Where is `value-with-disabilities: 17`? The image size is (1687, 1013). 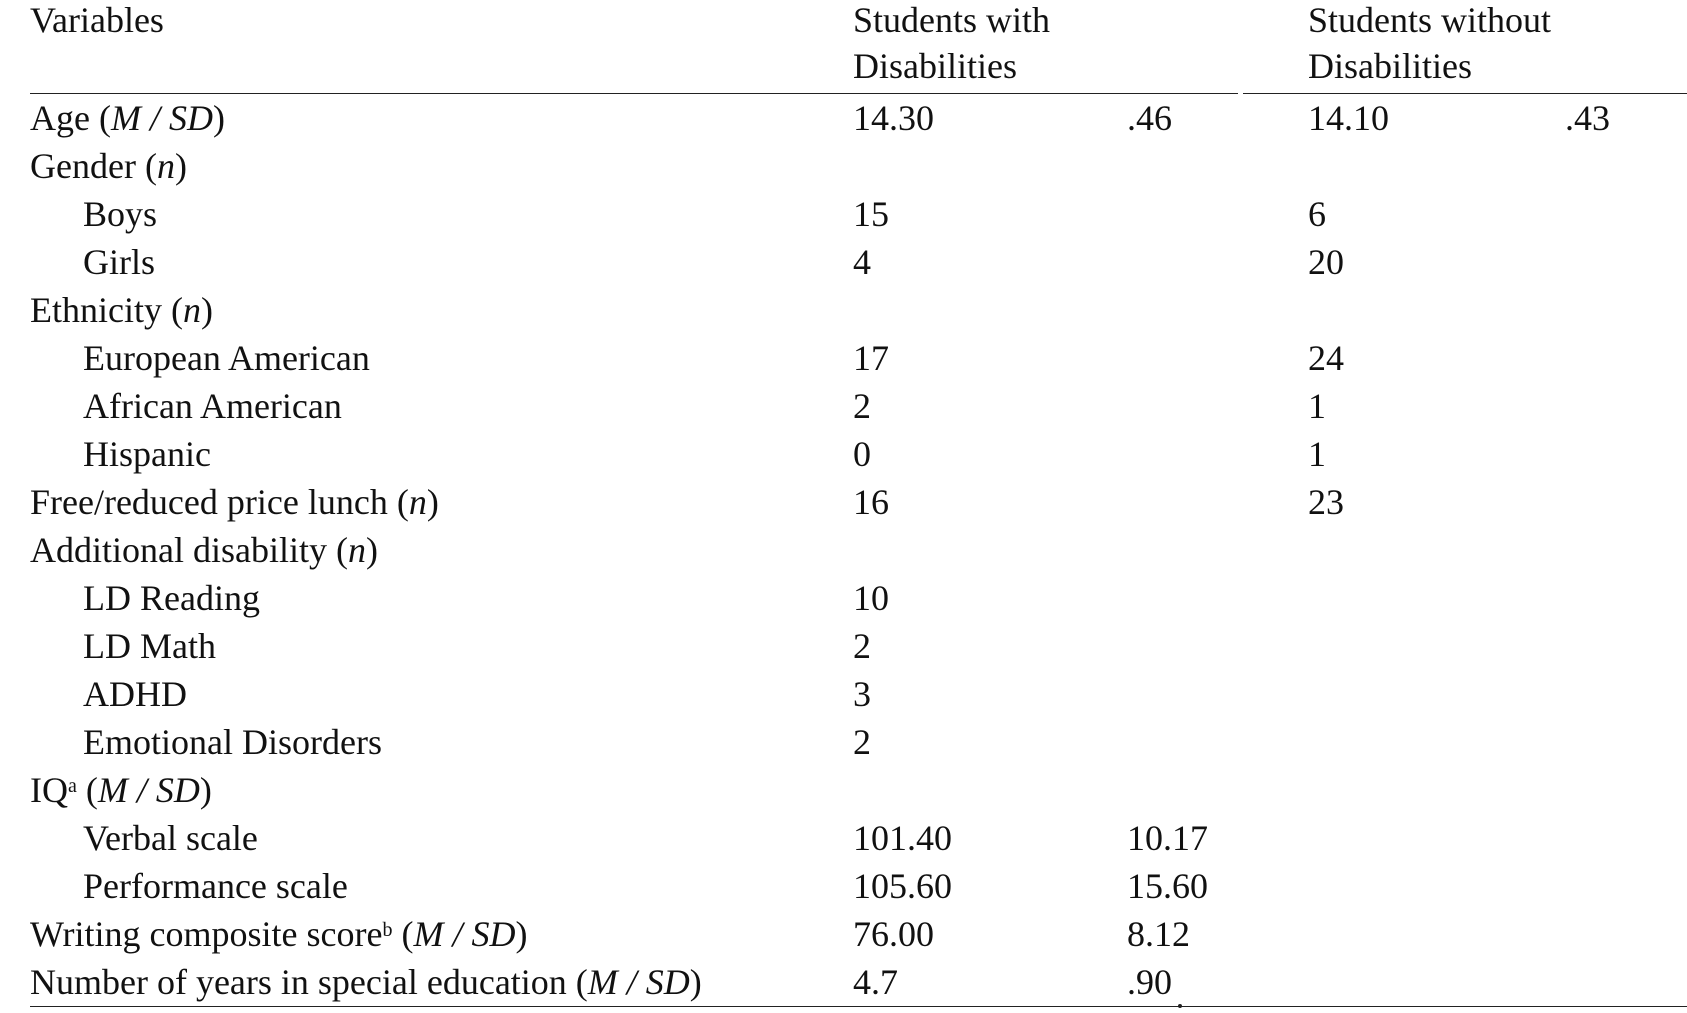
value-with-disabilities: 17 is located at coordinates (871, 358).